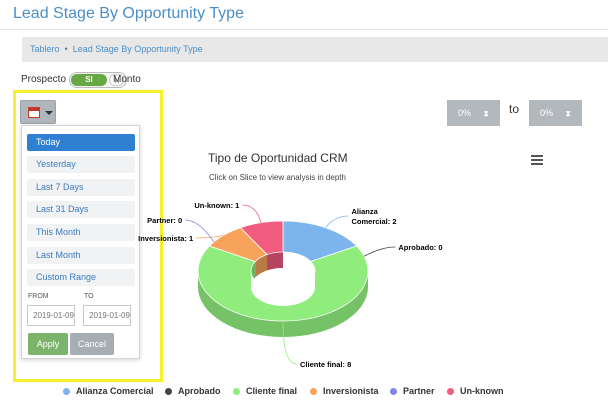 Image resolution: width=608 pixels, height=408 pixels. I want to click on breadcrumb-home-link: Tablero, so click(45, 49).